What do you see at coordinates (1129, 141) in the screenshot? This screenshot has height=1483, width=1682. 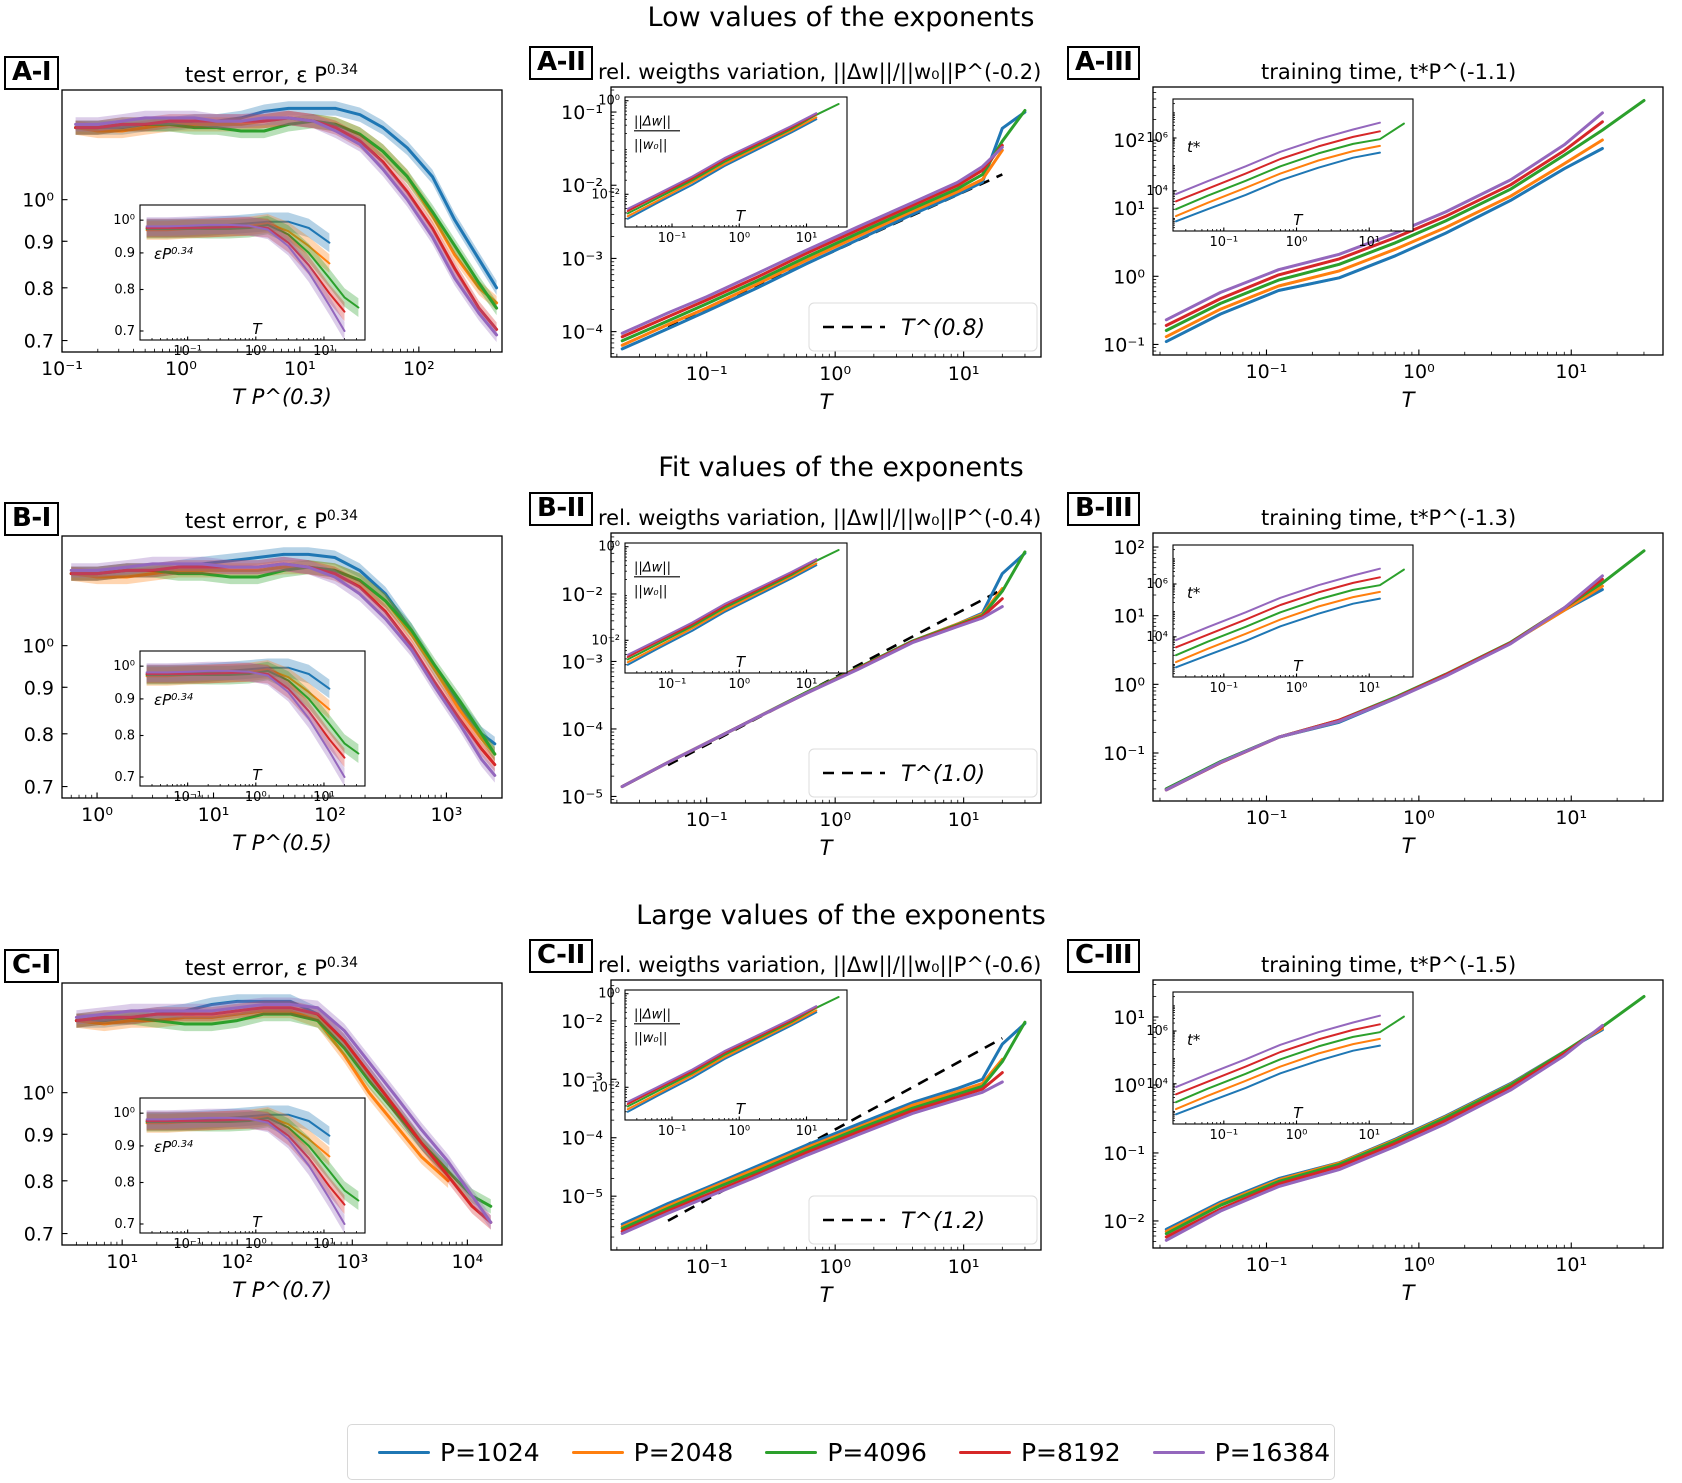 I see `y-tick-label: 10²` at bounding box center [1129, 141].